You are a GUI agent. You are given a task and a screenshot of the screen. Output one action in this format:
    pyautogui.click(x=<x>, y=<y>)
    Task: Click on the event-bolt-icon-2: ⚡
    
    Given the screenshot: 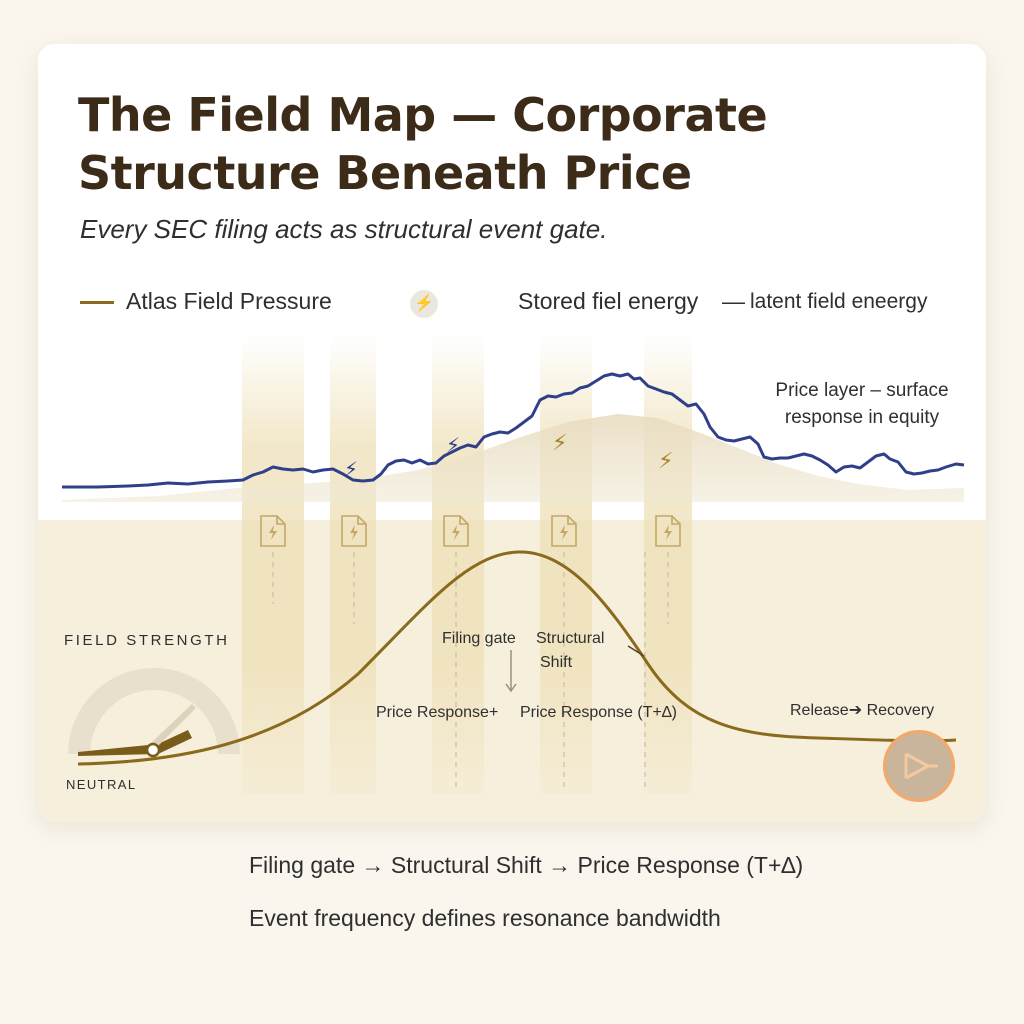 What is the action you would take?
    pyautogui.click(x=453, y=445)
    